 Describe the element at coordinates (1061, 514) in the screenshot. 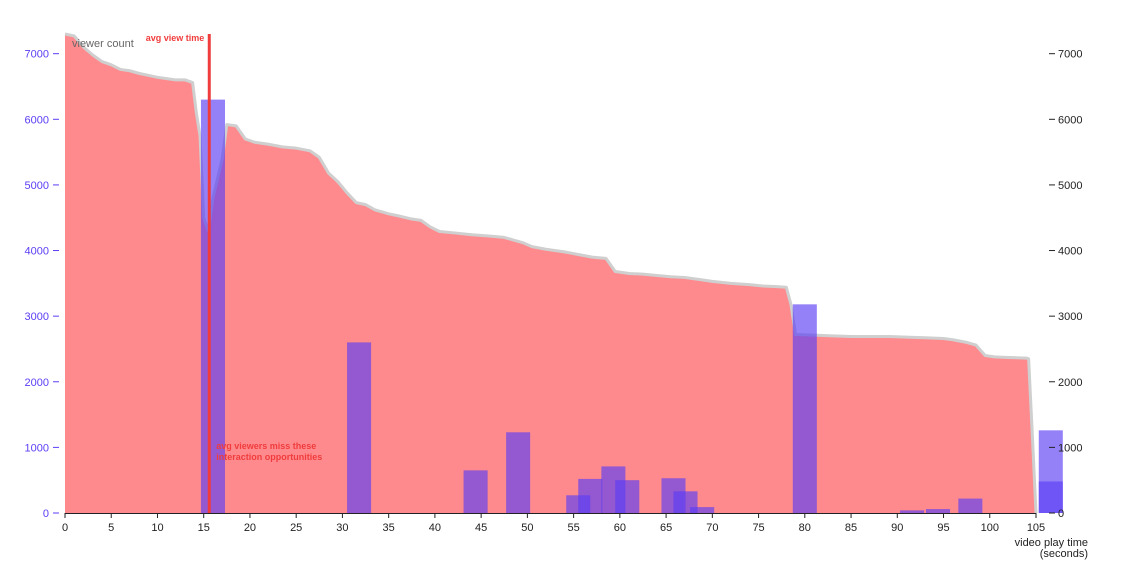

I see `right-y-tick-label: 0` at that location.